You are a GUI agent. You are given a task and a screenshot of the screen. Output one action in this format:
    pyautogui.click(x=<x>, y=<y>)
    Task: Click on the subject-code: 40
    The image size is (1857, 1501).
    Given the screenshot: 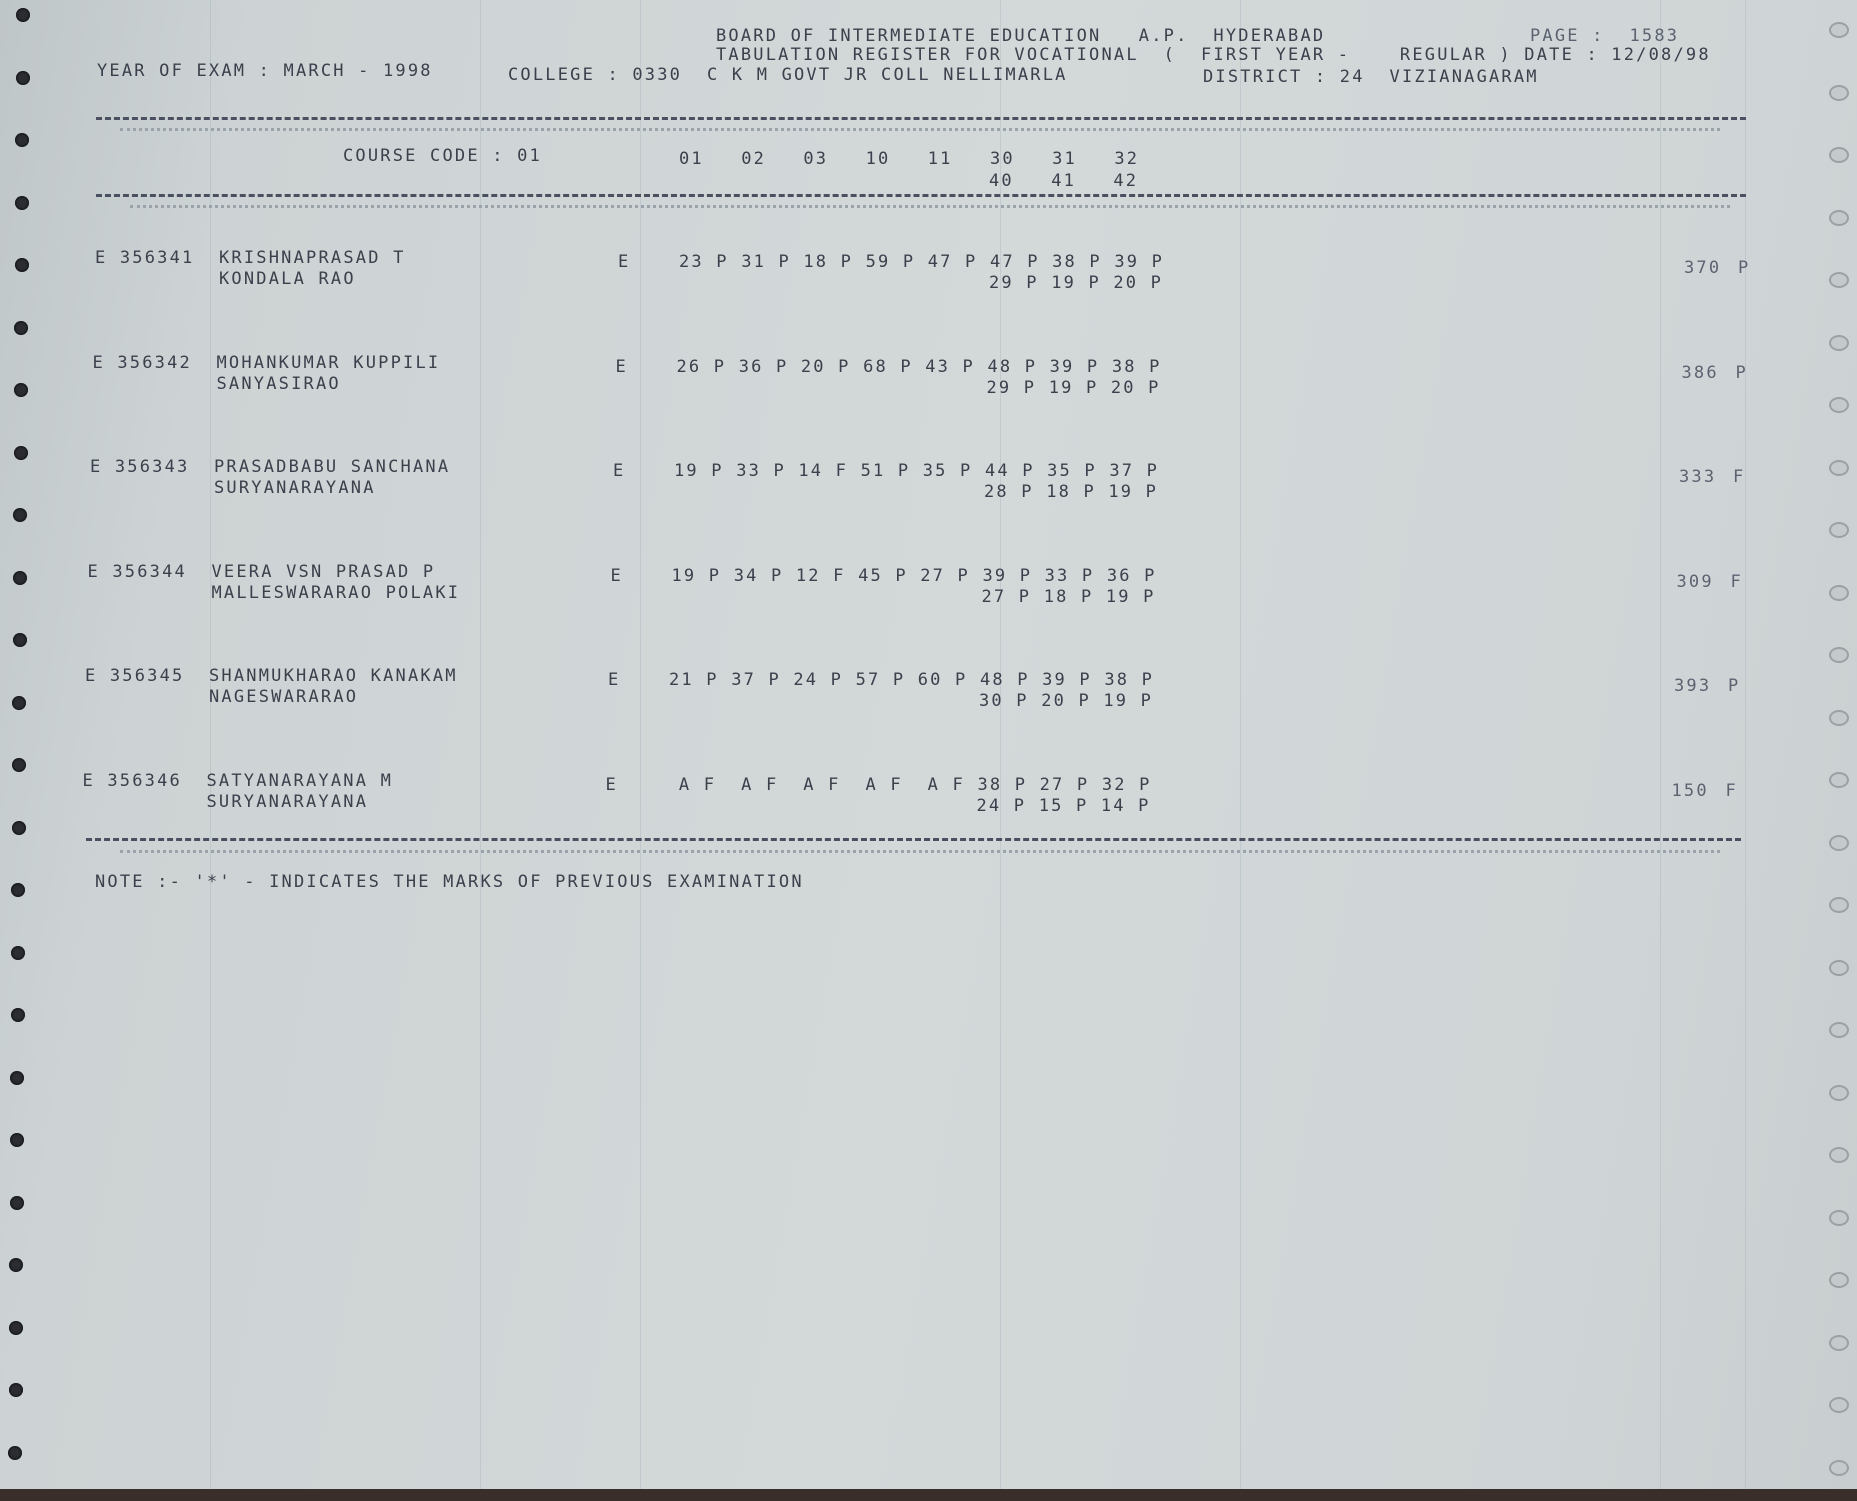 What is the action you would take?
    pyautogui.click(x=1020, y=181)
    